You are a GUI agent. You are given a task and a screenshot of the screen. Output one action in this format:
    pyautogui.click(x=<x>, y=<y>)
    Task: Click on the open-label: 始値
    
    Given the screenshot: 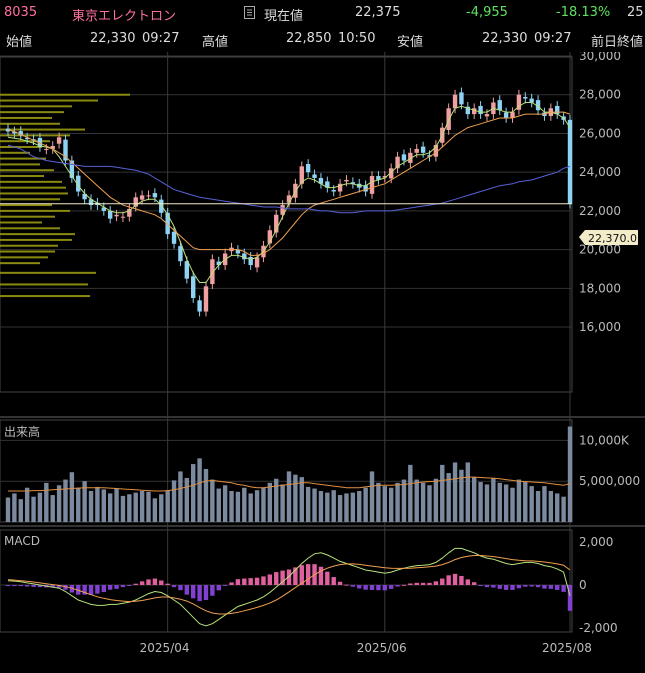 What is the action you would take?
    pyautogui.click(x=19, y=42)
    